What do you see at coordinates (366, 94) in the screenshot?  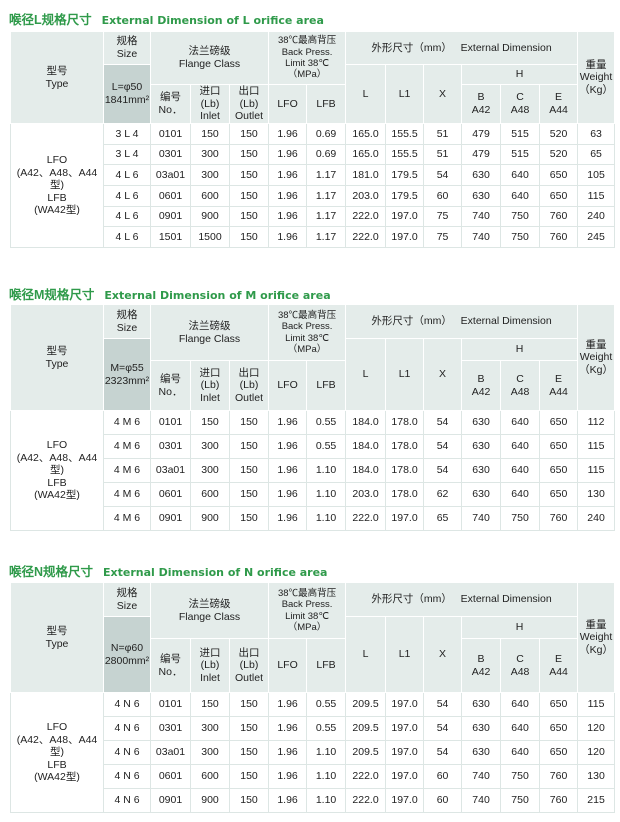 I see `col-L: L` at bounding box center [366, 94].